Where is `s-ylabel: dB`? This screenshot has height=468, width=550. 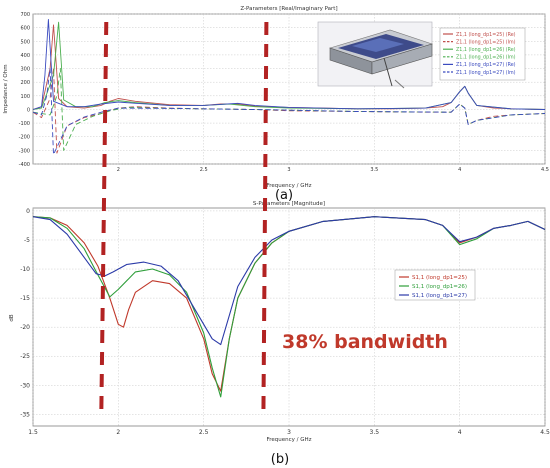 s-ylabel: dB is located at coordinates (12, 317).